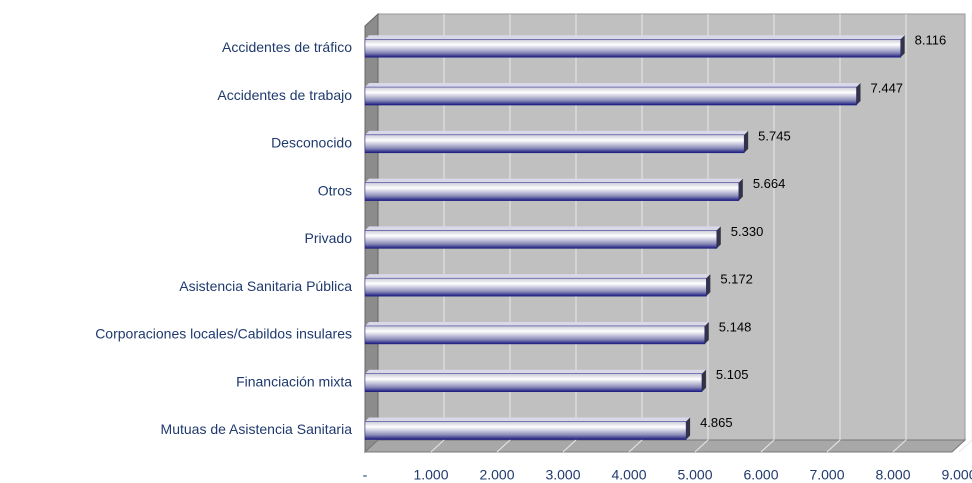  I want to click on category-label: Accidentes de trabajo, so click(284, 95).